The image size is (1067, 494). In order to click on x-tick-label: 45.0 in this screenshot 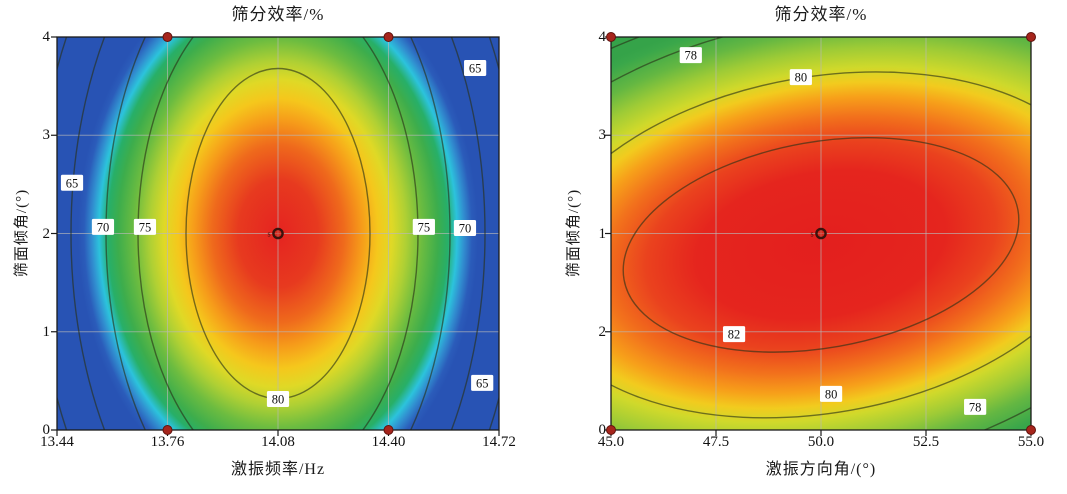, I will do `click(611, 442)`.